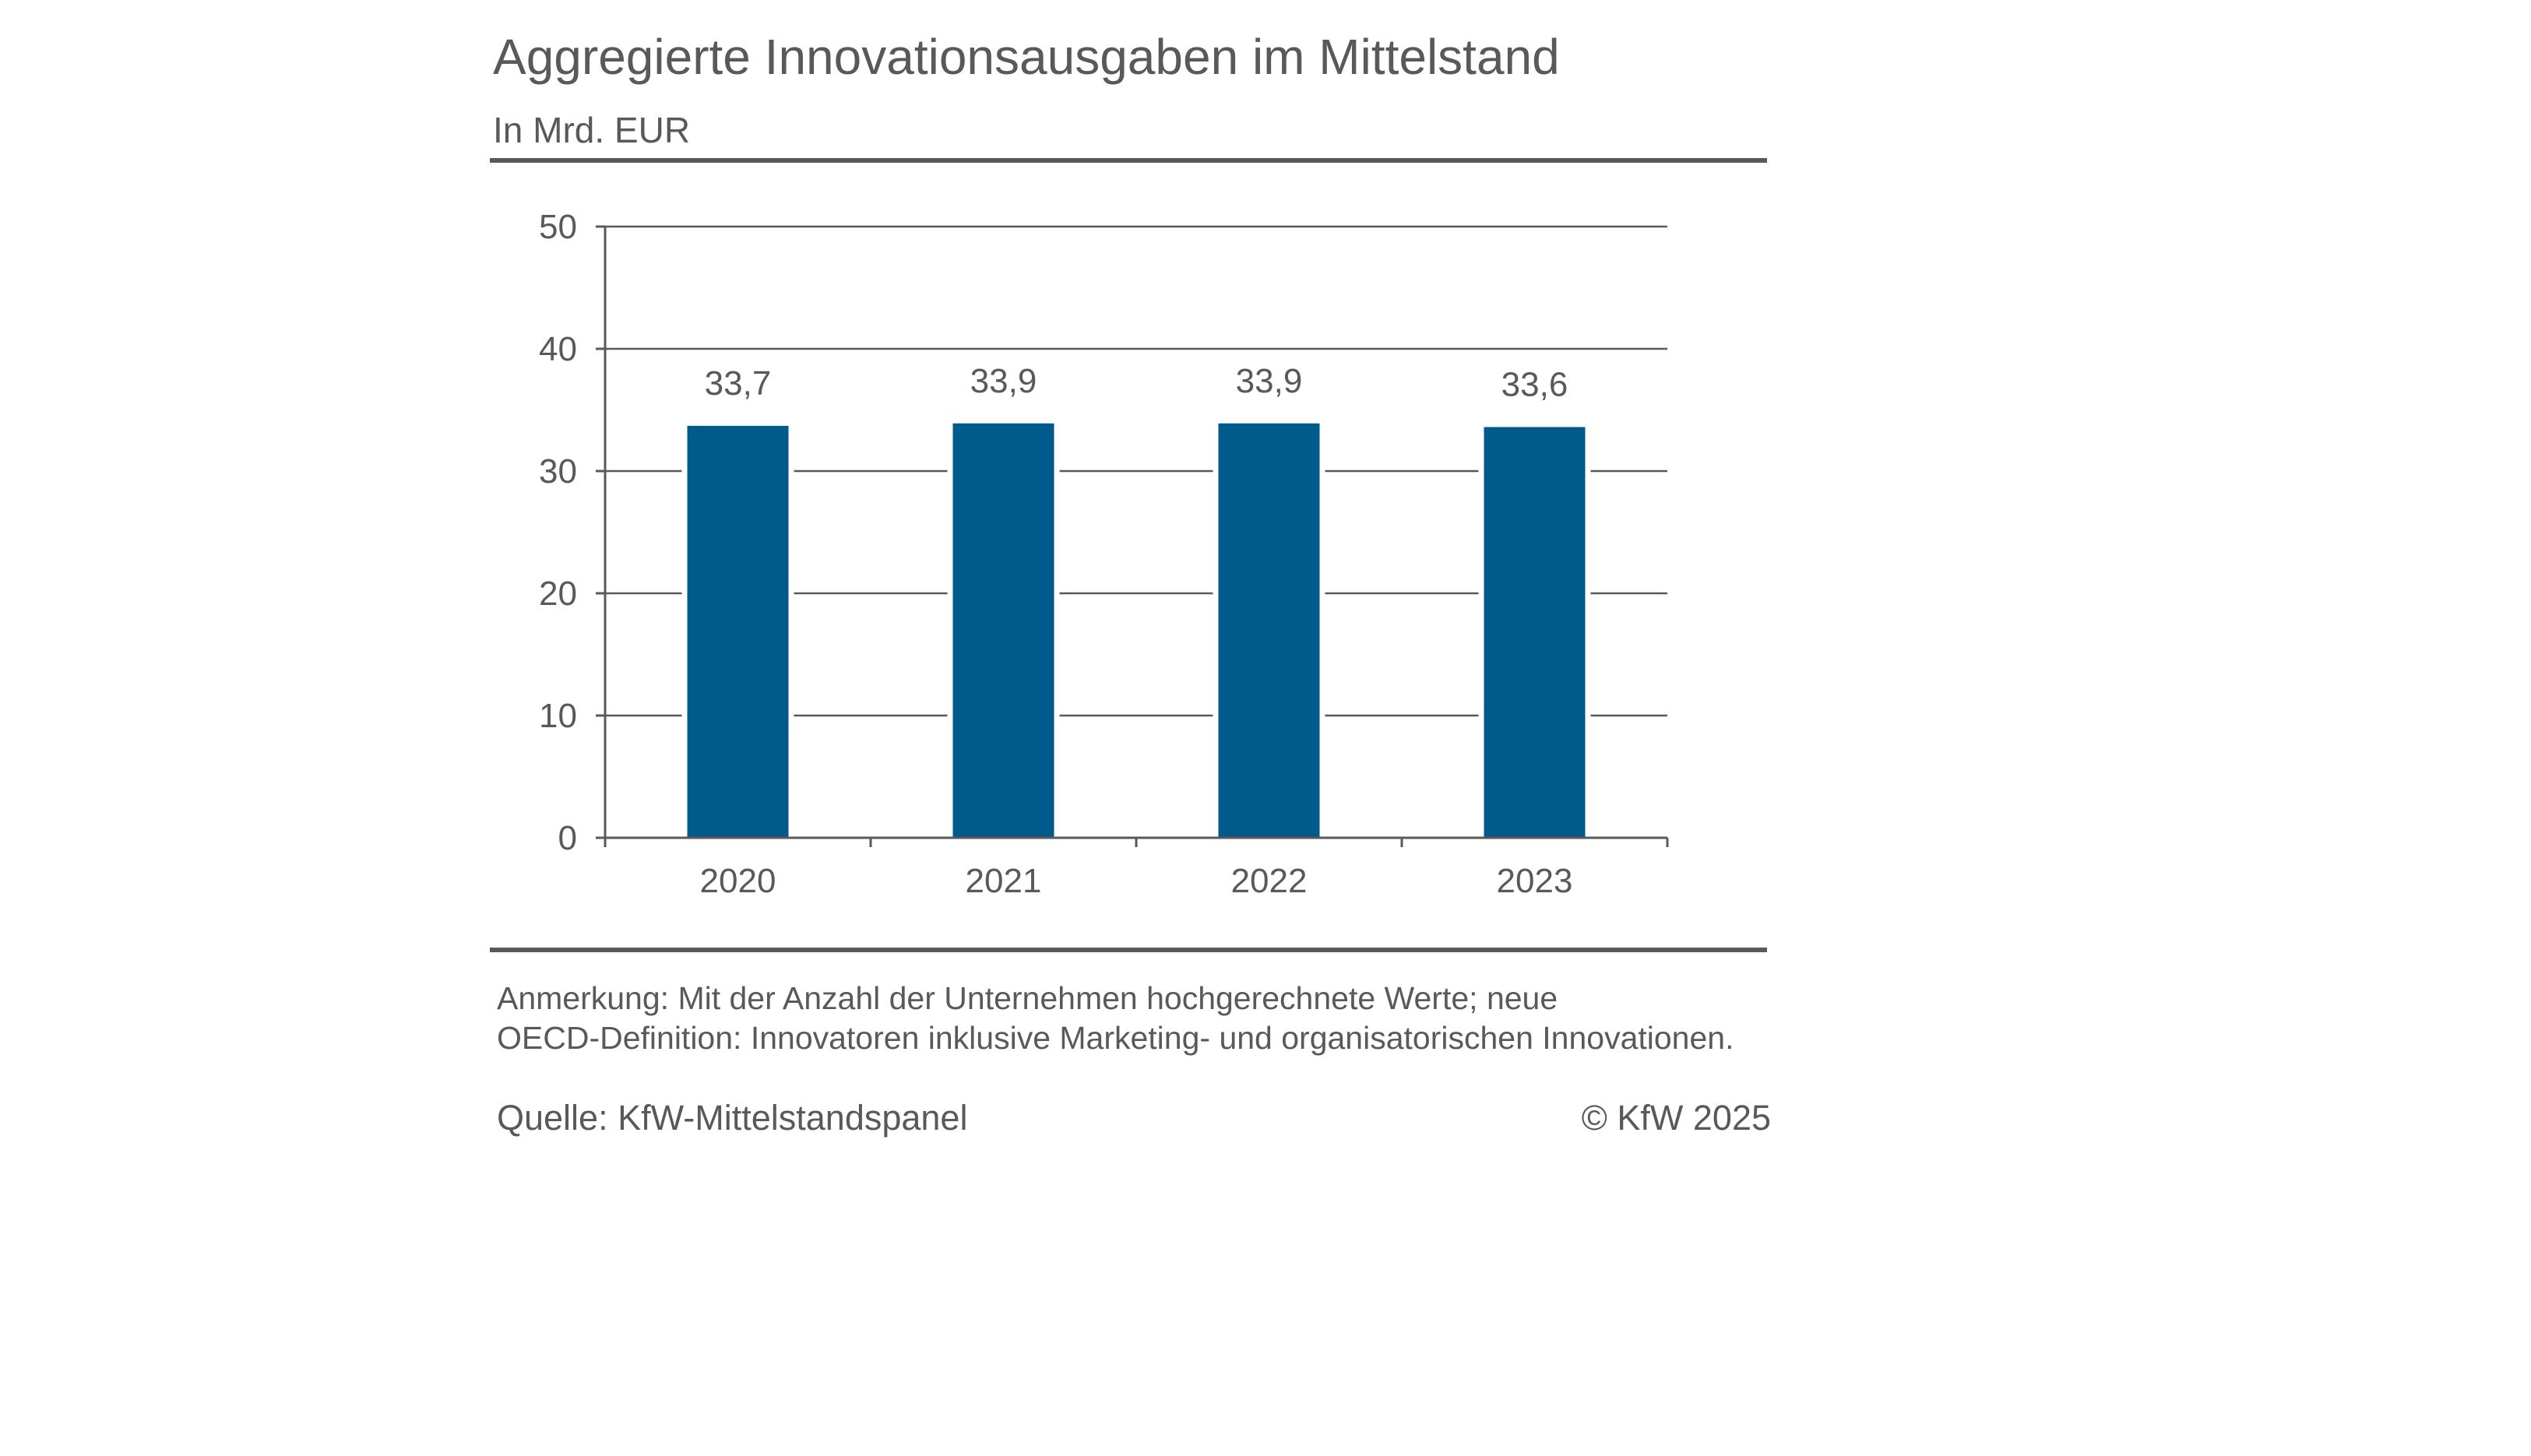  Describe the element at coordinates (1003, 381) in the screenshot. I see `value-label-2021: 33,9` at that location.